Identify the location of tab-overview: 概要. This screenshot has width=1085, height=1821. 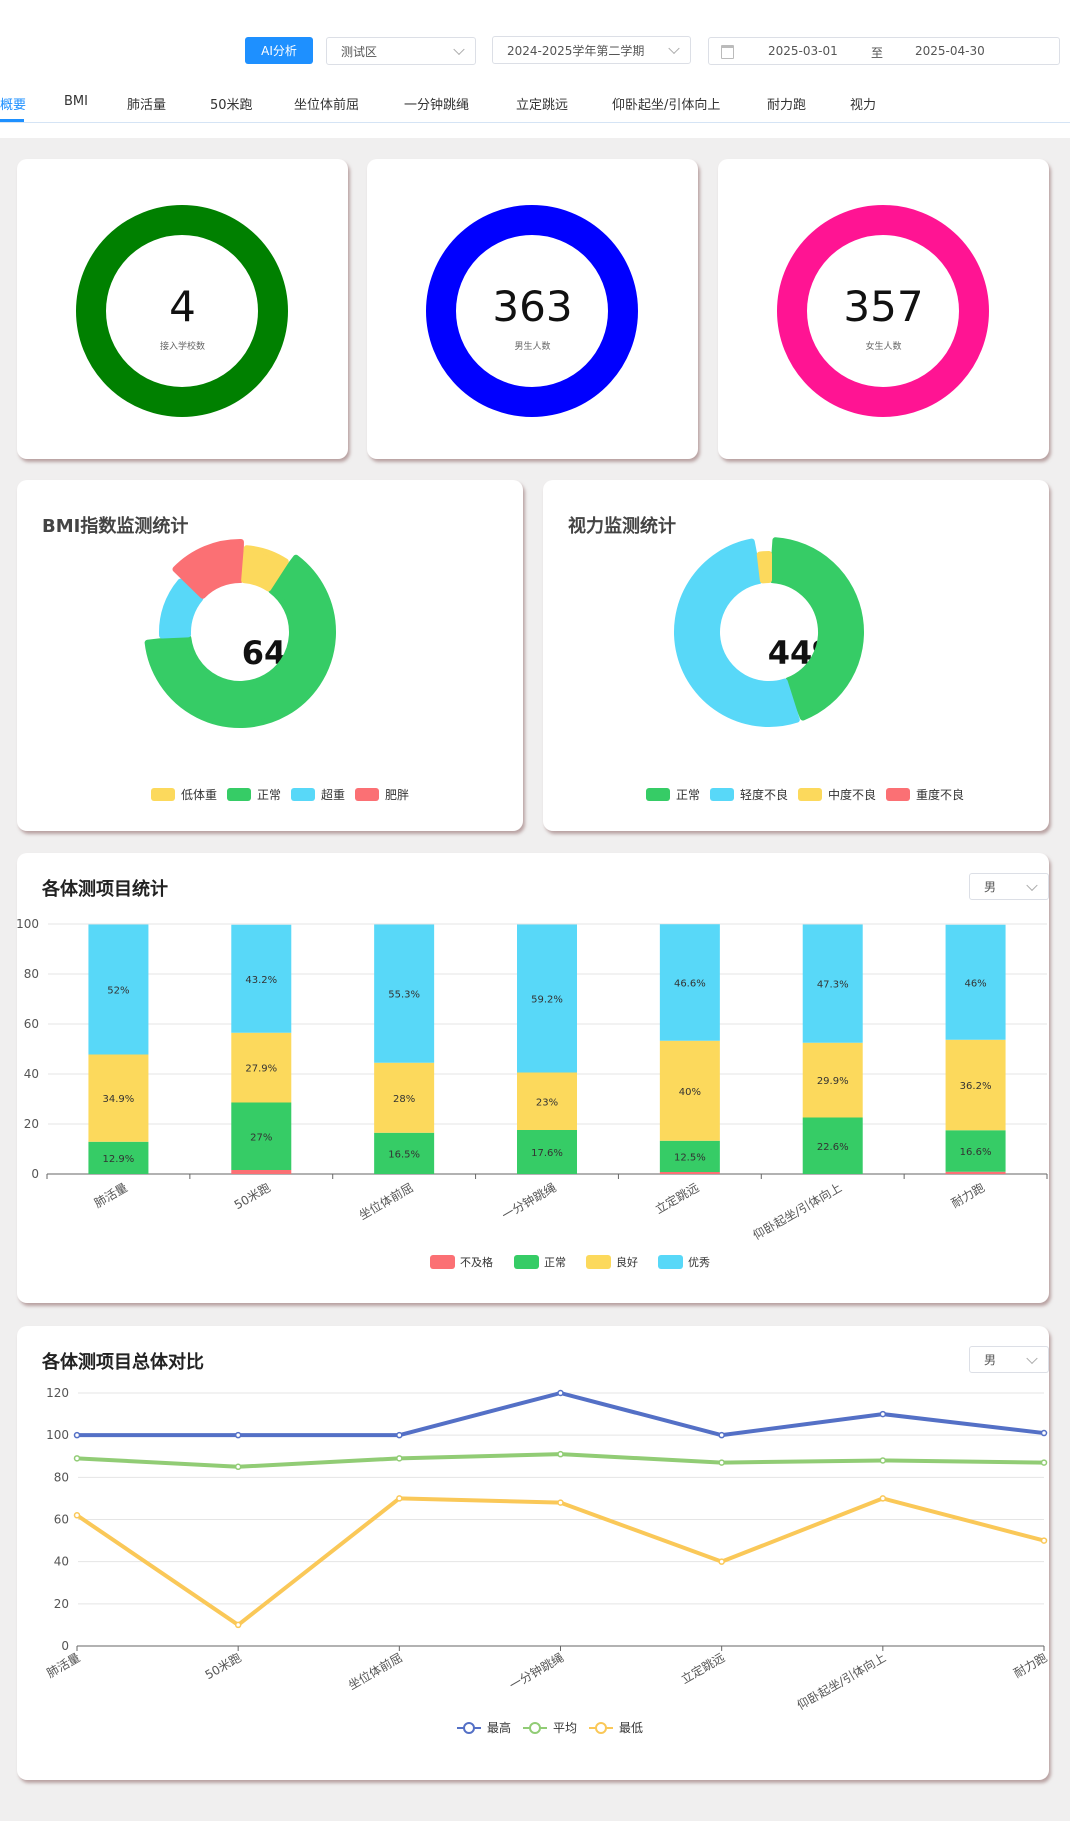
(13, 105).